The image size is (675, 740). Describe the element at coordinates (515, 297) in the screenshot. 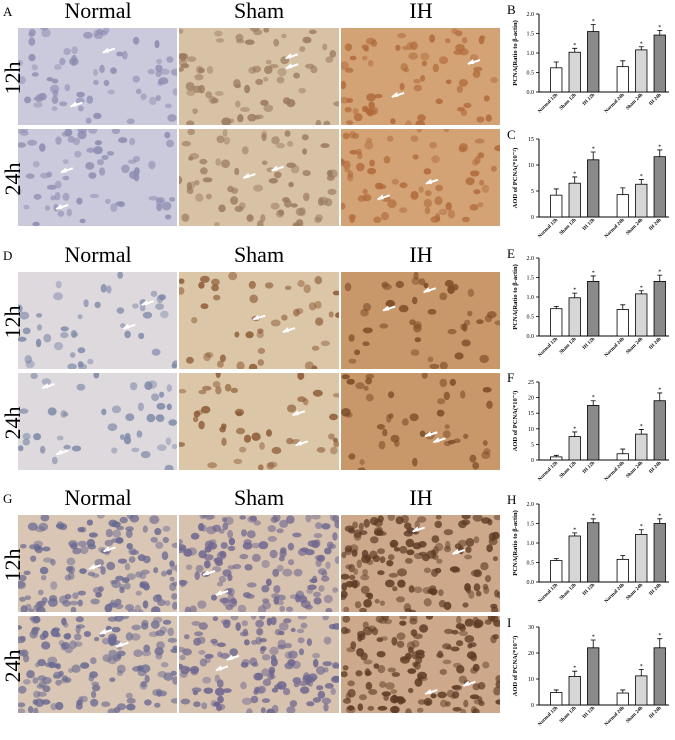

I see `y-axis-label: PCNA(Ratio to β-actin)` at that location.